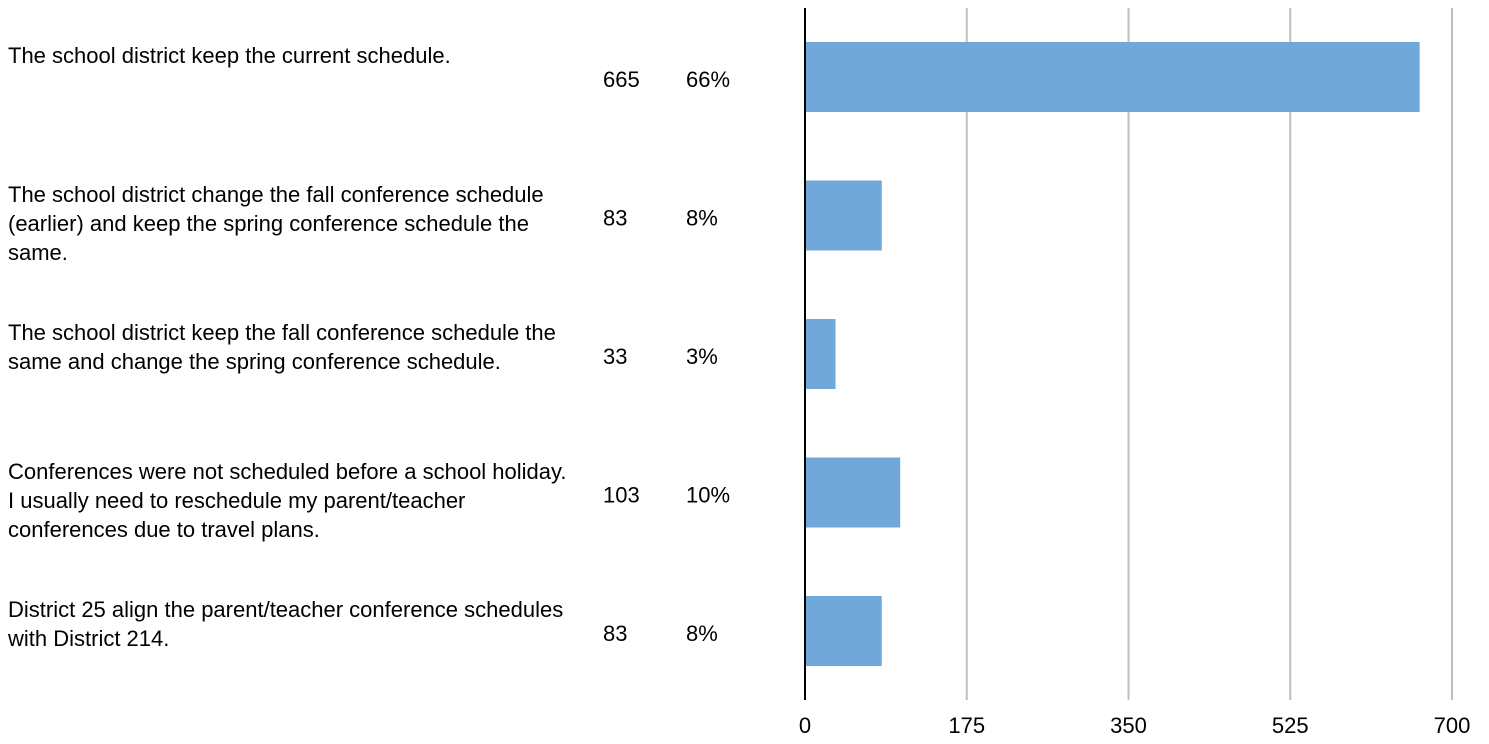  Describe the element at coordinates (621, 494) in the screenshot. I see `count-label: 103` at that location.